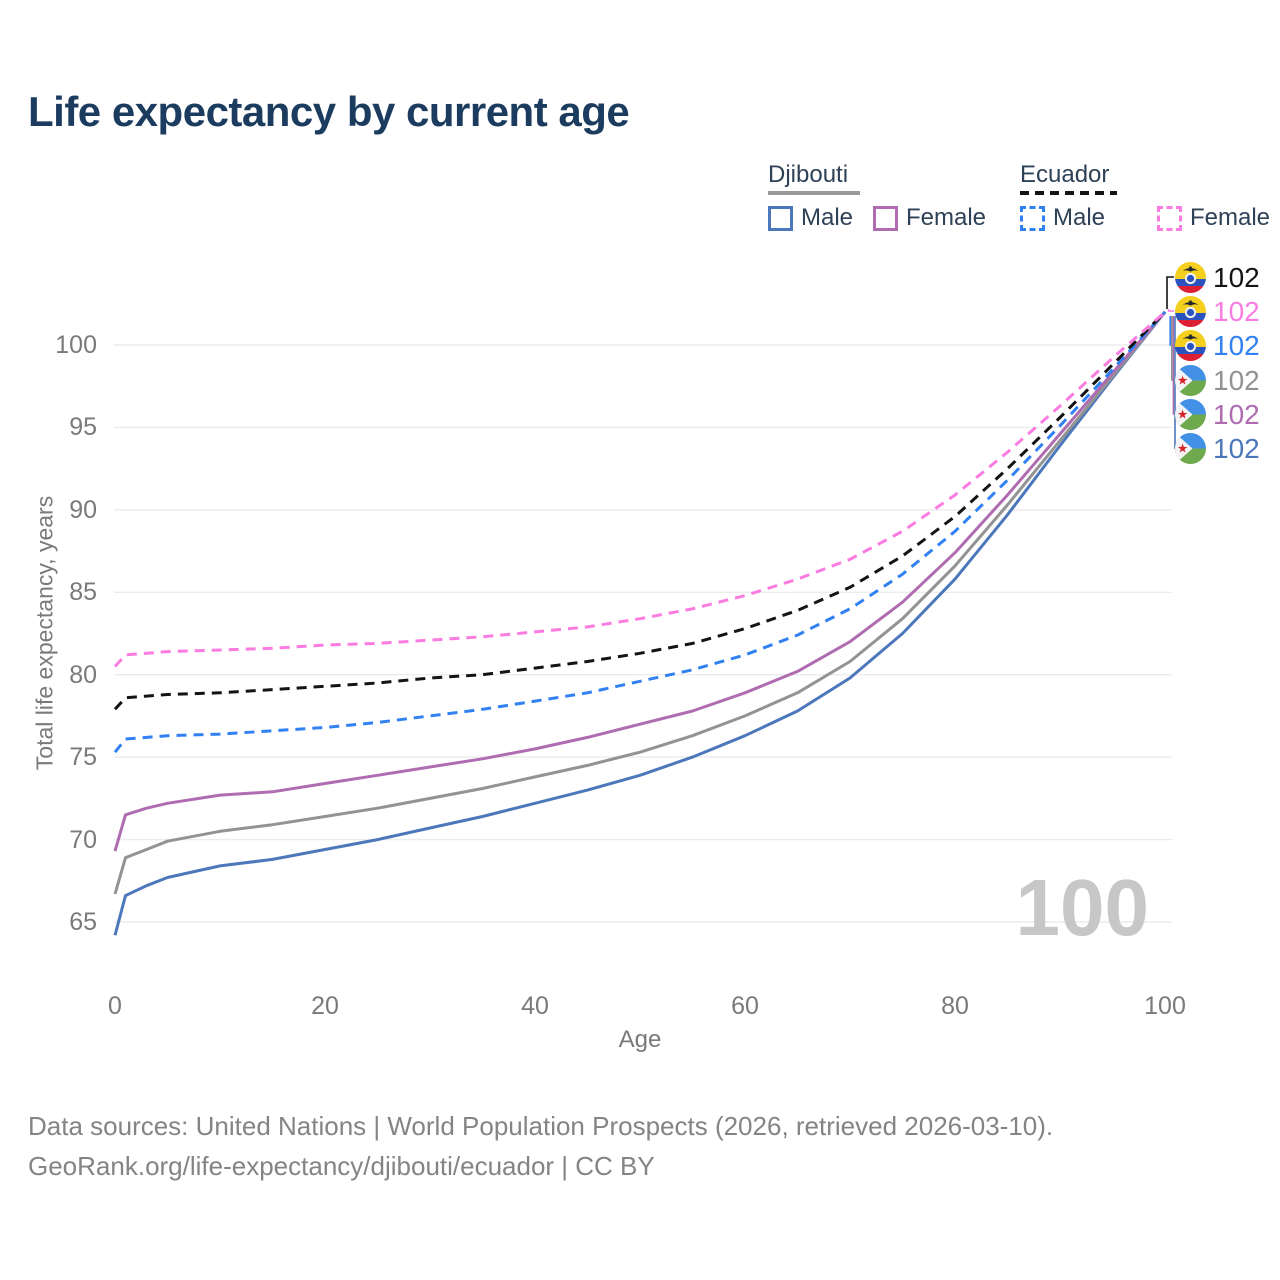 The image size is (1280, 1280). I want to click on legend-country-djibouti: Djibouti, so click(808, 174).